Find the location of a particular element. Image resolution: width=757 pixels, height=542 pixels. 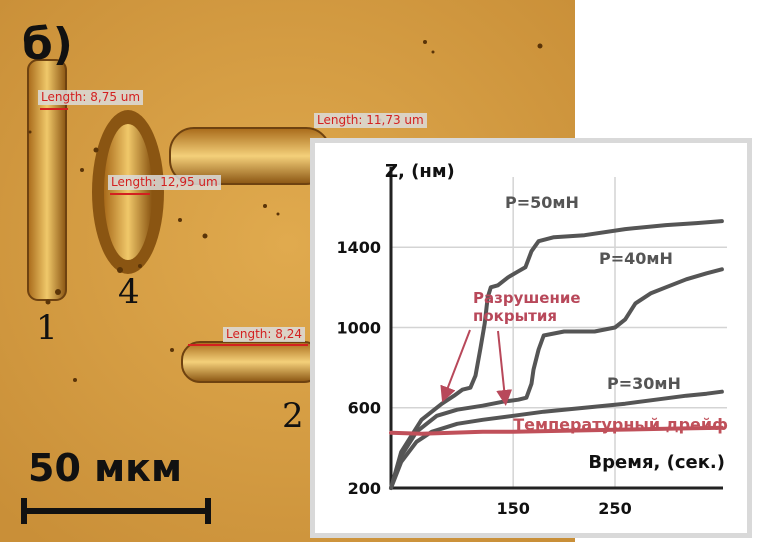

measurement-label-2: Length: 11,73 um is located at coordinates (370, 120).